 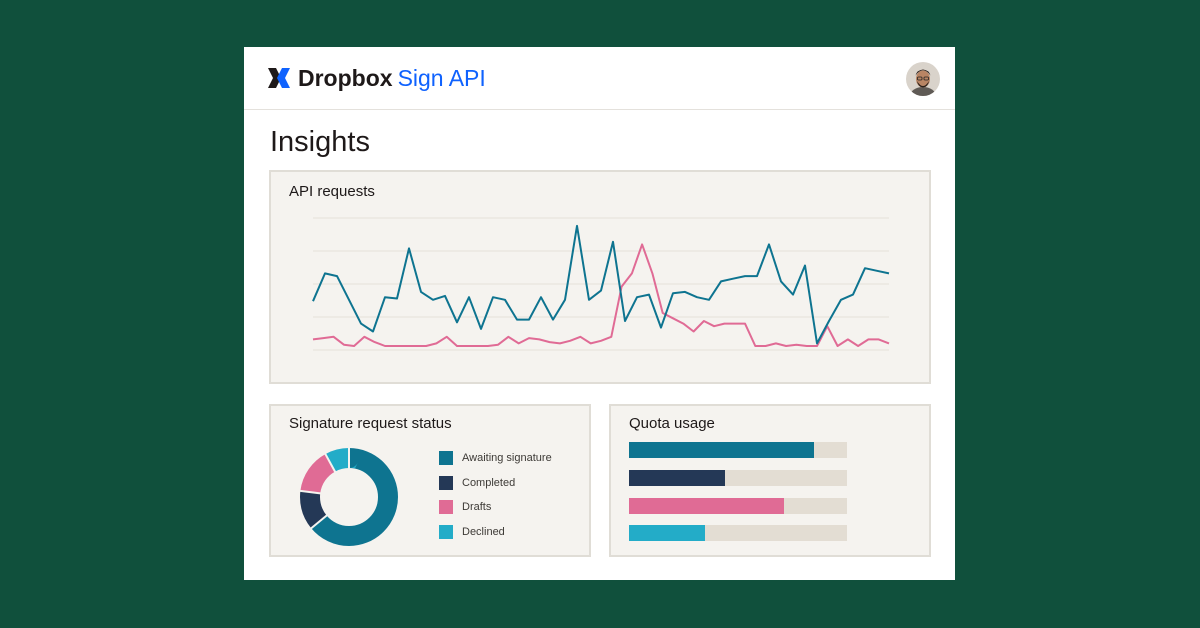 I want to click on legend-item: Completed, so click(x=495, y=487).